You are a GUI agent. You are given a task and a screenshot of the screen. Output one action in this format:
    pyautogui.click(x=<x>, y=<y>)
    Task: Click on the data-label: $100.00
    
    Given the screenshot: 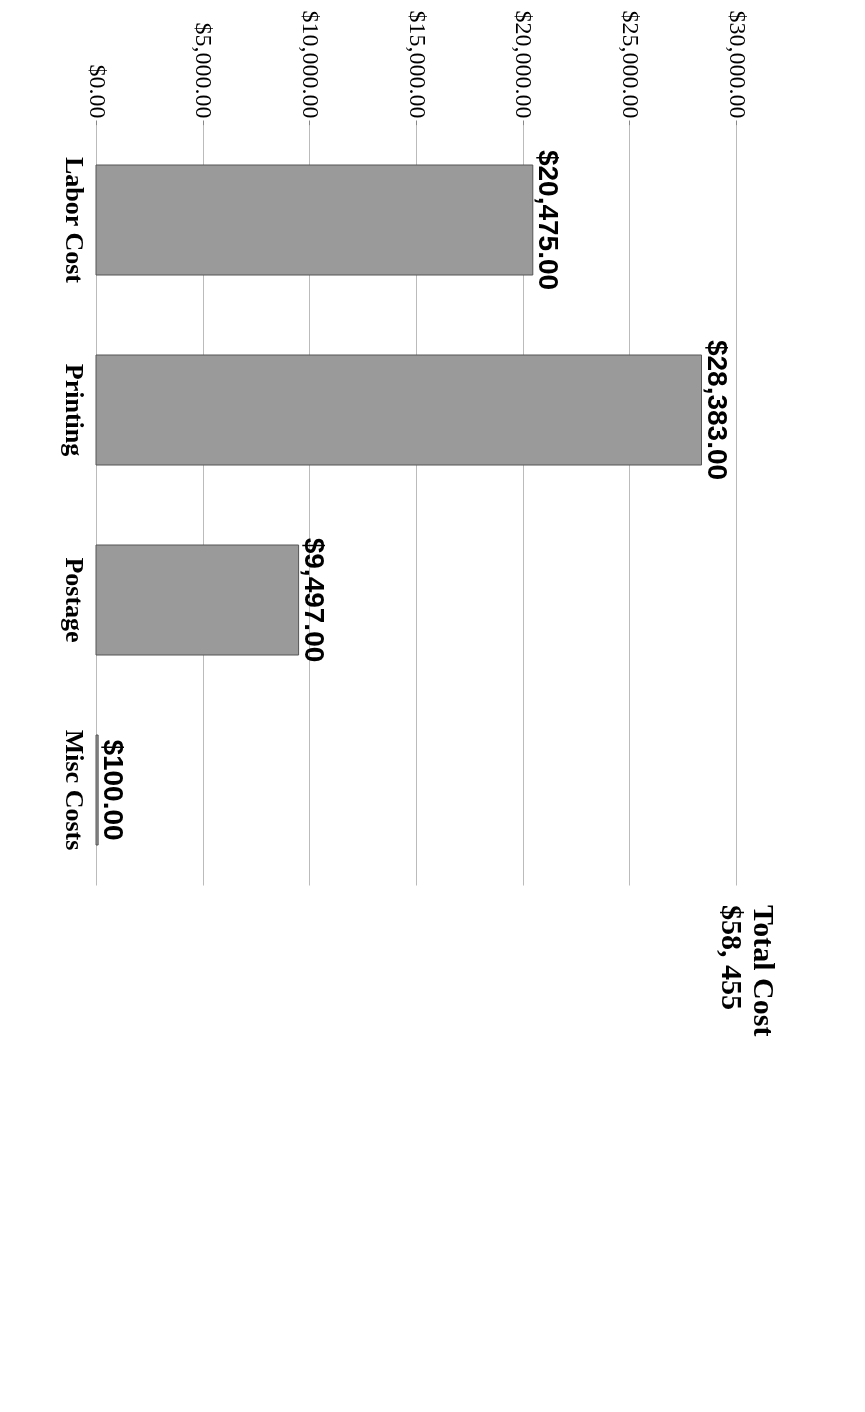 What is the action you would take?
    pyautogui.click(x=114, y=790)
    